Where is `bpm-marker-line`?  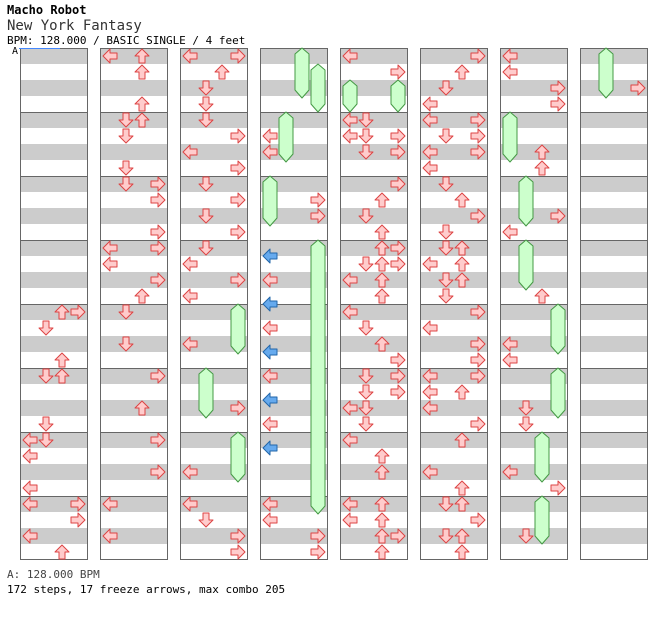
bpm-marker-line is located at coordinates (39, 48).